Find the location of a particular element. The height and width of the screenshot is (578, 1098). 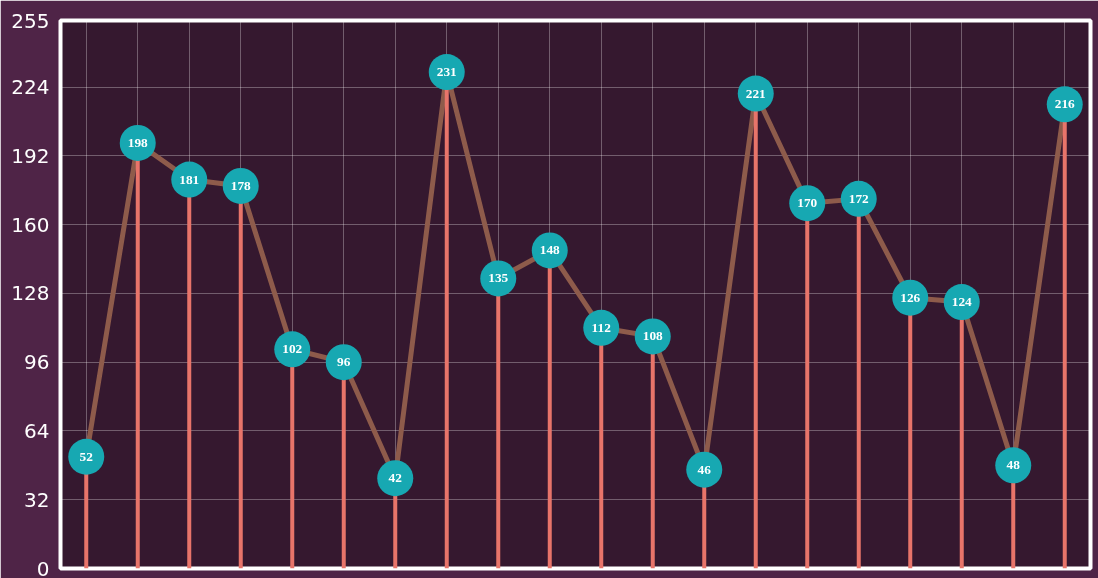

y-tick-label: 96 is located at coordinates (37, 362).